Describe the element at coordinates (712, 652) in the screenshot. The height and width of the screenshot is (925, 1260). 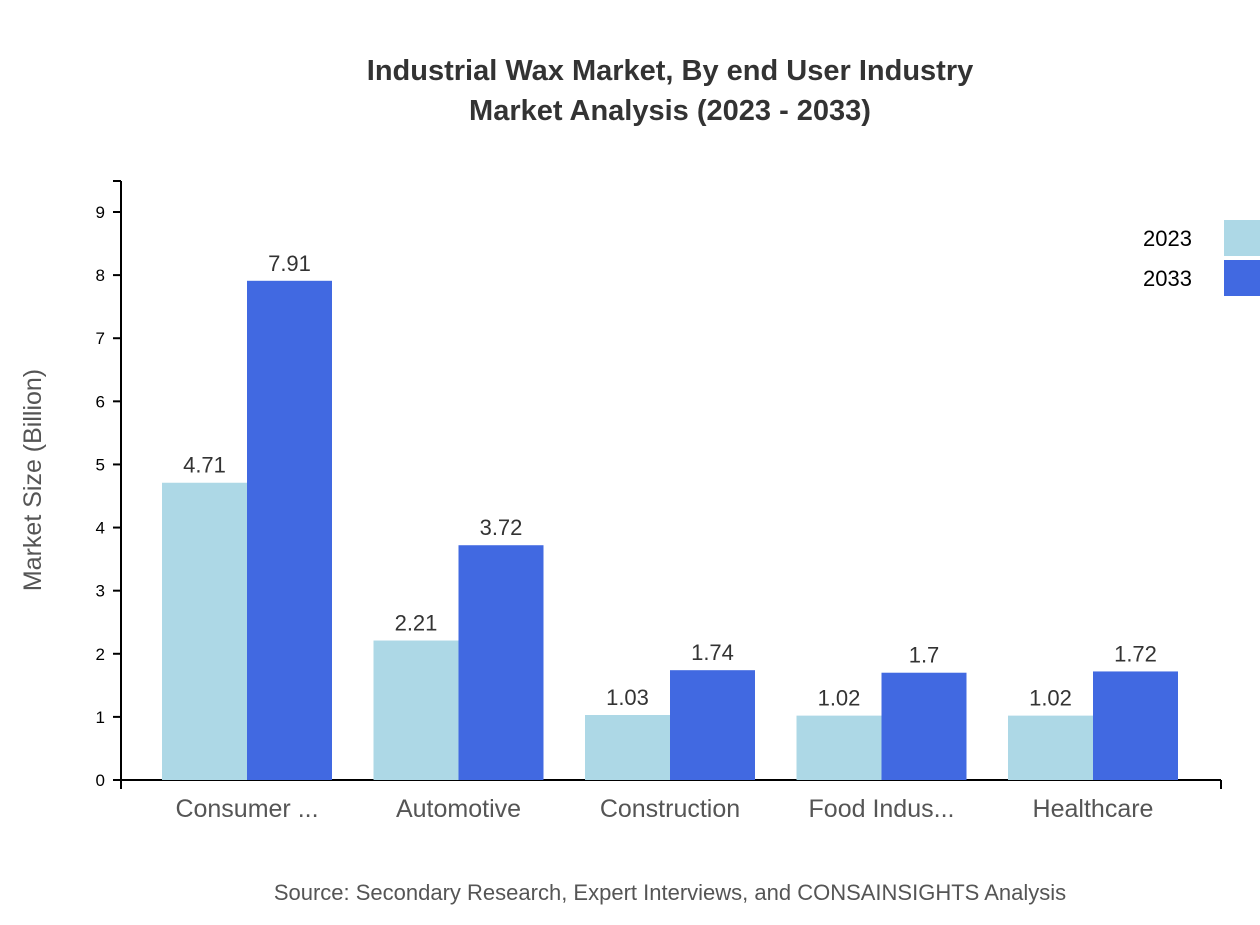
I see `data-label: 1.74` at that location.